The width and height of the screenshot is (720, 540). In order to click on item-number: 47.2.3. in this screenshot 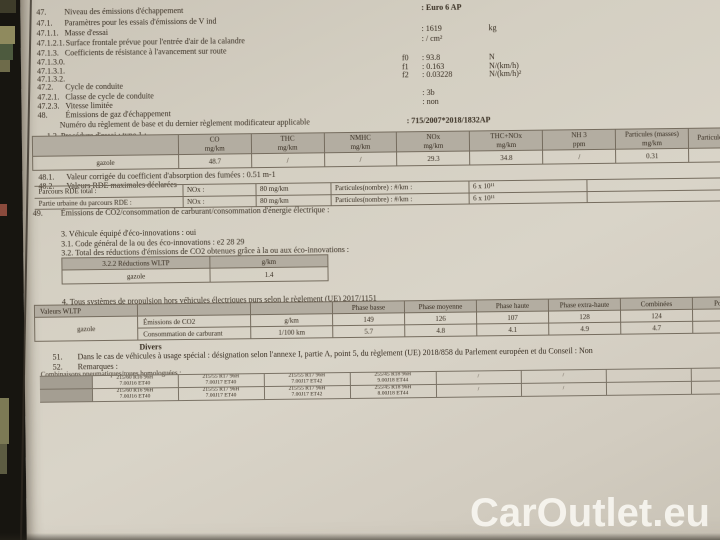, I will do `click(48, 106)`.